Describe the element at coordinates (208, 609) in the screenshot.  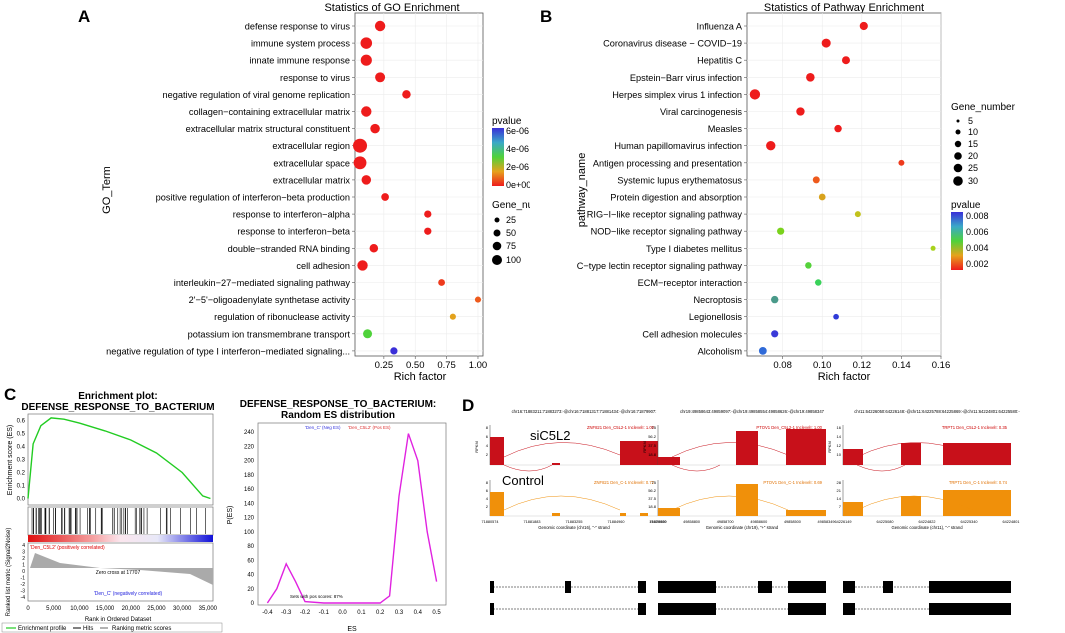
I see `rank-xtick-label: 35,000` at that location.